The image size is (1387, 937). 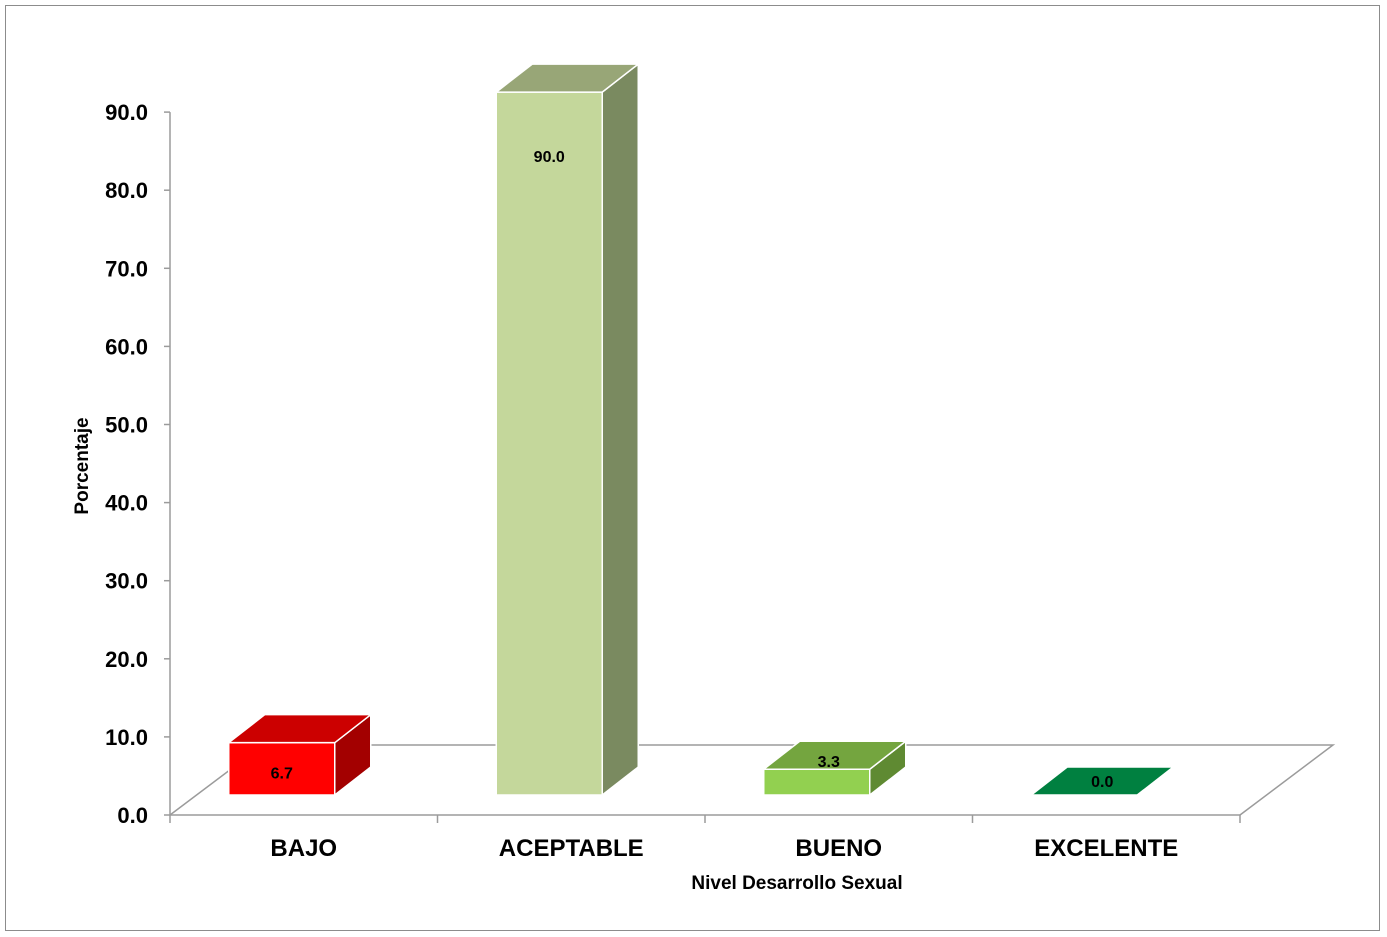 I want to click on data-label: 90.0, so click(x=549, y=157).